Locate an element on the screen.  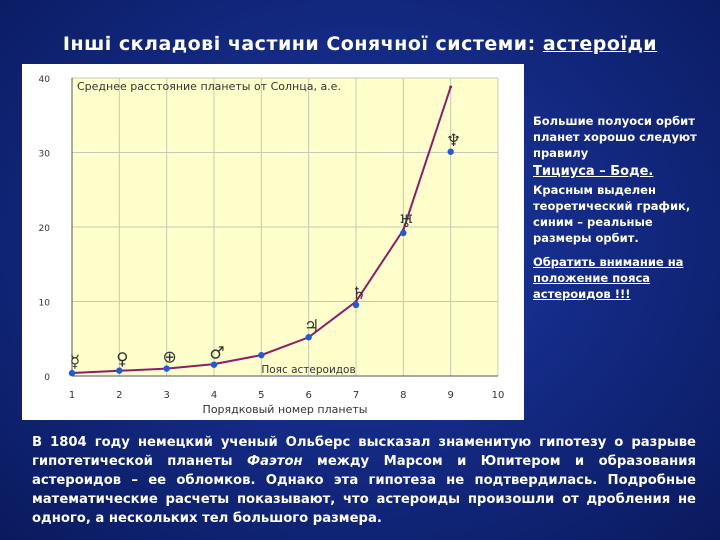
venus-symbol: ♀ is located at coordinates (122, 360).